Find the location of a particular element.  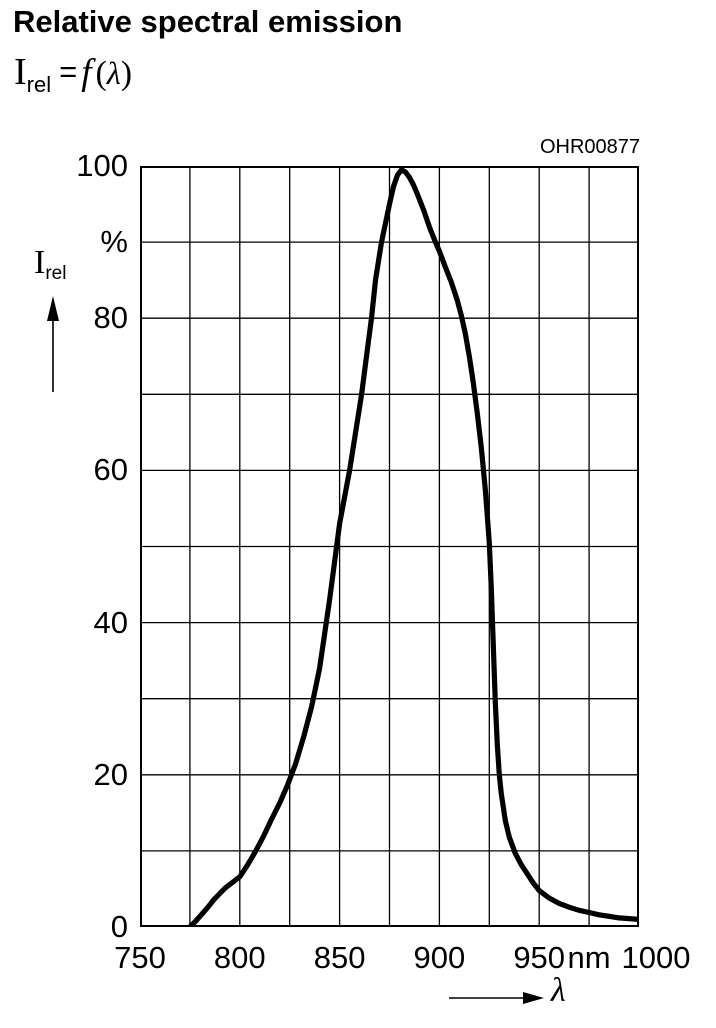

page-title: Relative spectral emission is located at coordinates (208, 21).